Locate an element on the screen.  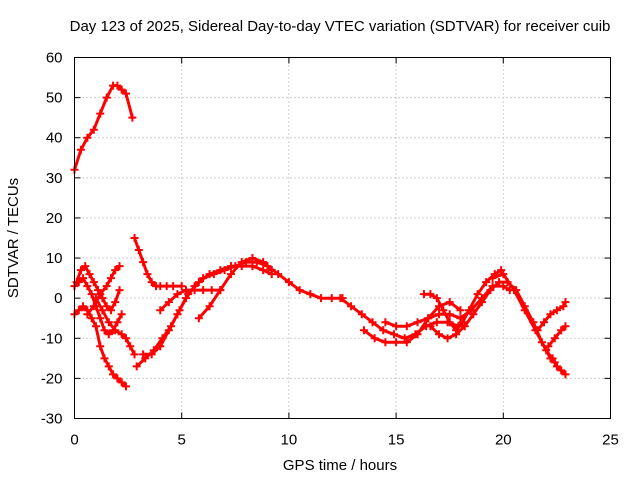
y-tick-label: 0 is located at coordinates (58, 298).